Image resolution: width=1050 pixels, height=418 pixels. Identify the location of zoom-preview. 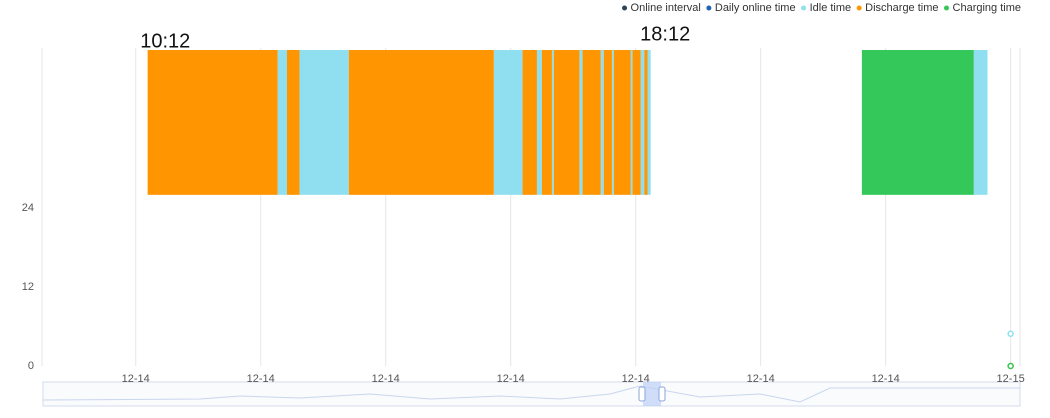
(531, 394).